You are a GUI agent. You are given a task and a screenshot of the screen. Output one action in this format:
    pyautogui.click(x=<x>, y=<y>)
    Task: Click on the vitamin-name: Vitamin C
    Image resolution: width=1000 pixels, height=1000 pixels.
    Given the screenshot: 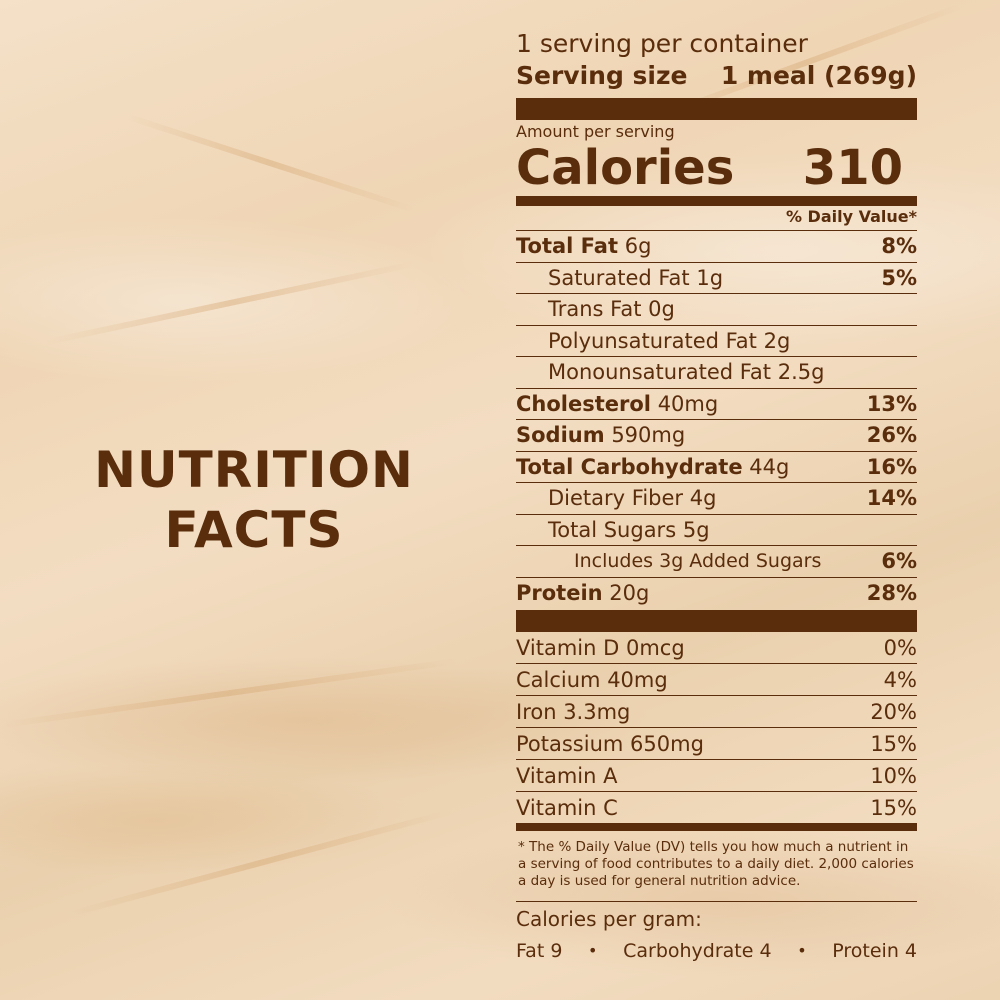 What is the action you would take?
    pyautogui.click(x=567, y=807)
    